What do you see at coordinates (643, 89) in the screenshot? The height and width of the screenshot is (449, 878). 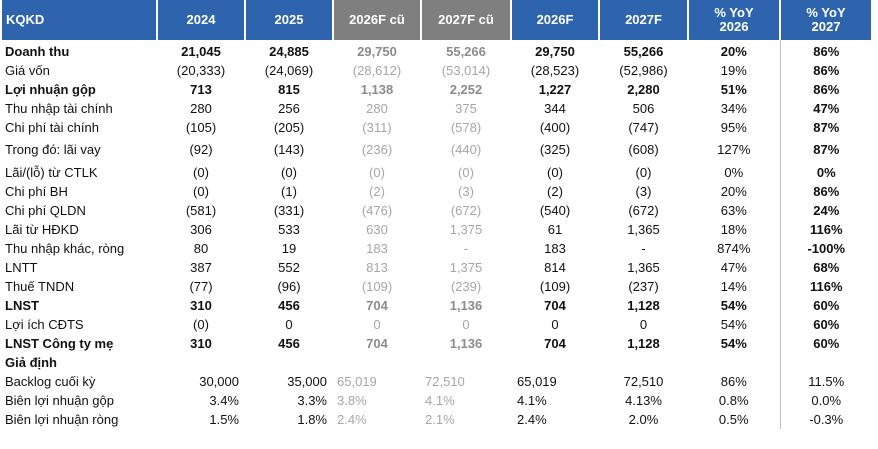 I see `value-cell: 2,280` at bounding box center [643, 89].